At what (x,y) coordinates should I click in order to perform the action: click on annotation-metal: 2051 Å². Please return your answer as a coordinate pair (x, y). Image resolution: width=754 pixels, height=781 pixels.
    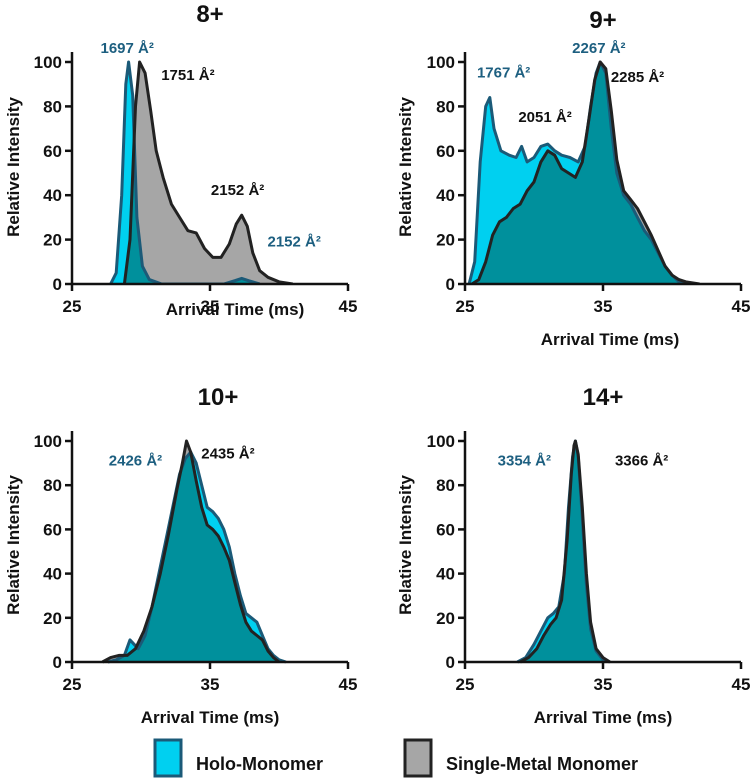
    Looking at the image, I should click on (544, 117).